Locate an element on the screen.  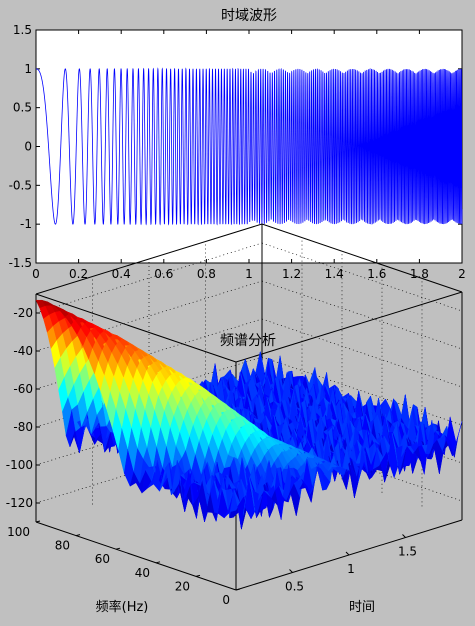
y-tick-label: 1 is located at coordinates (28, 69).